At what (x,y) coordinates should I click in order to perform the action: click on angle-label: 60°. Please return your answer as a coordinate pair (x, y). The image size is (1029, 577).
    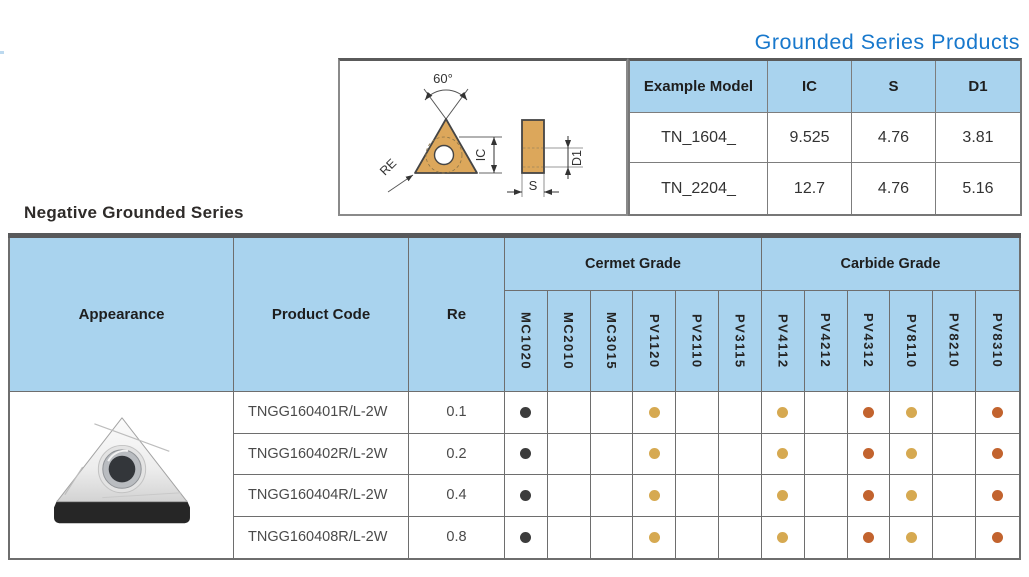
    Looking at the image, I should click on (443, 78).